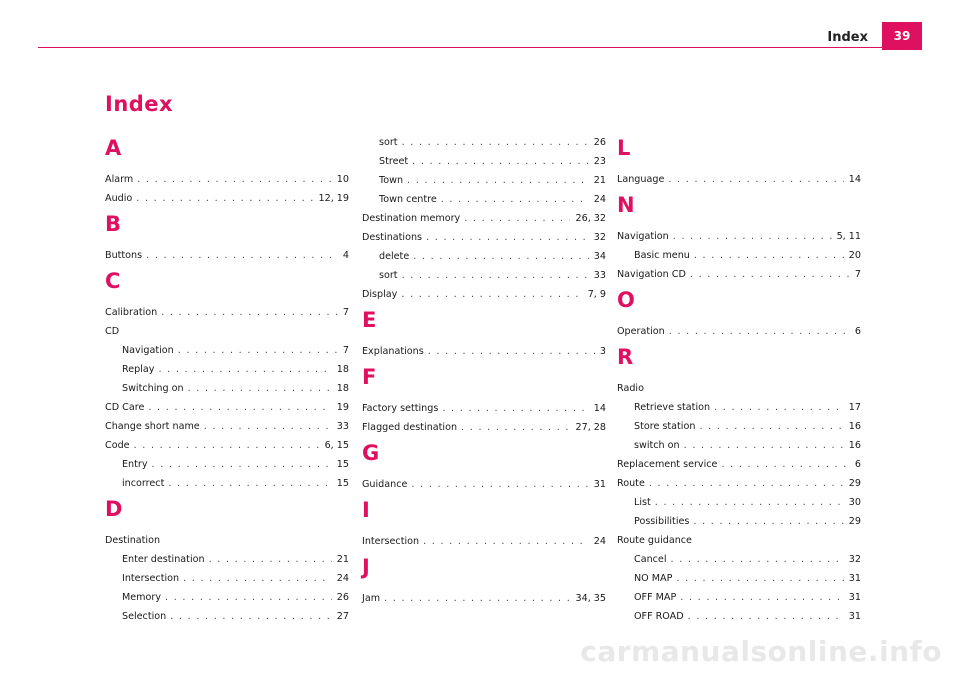 Image resolution: width=960 pixels, height=673 pixels. I want to click on index-term: Alarm, so click(119, 179).